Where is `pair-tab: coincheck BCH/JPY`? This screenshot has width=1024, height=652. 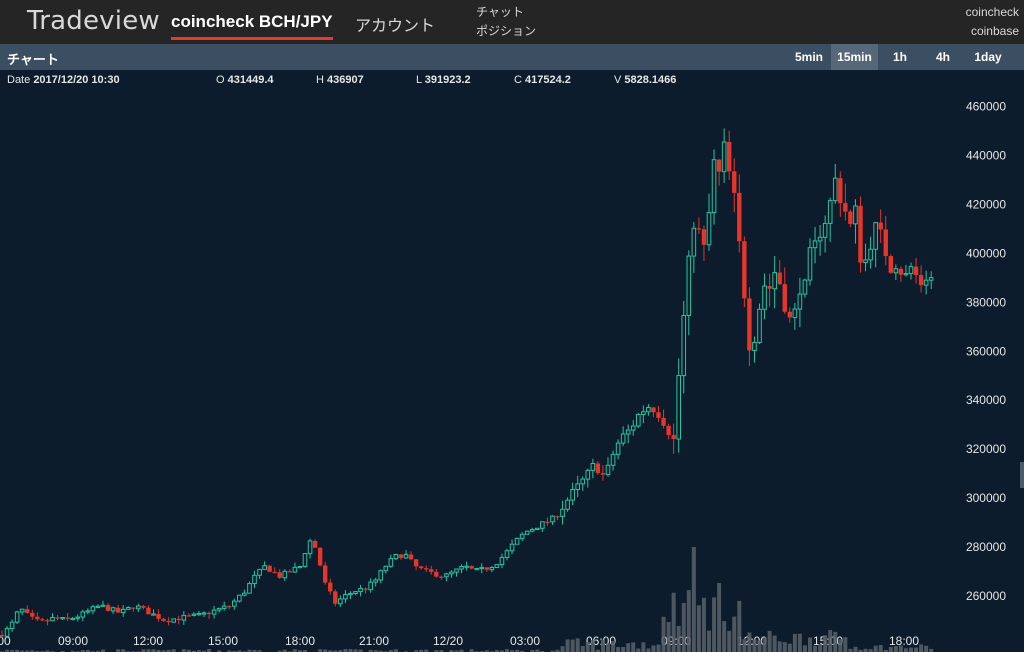 pair-tab: coincheck BCH/JPY is located at coordinates (252, 26).